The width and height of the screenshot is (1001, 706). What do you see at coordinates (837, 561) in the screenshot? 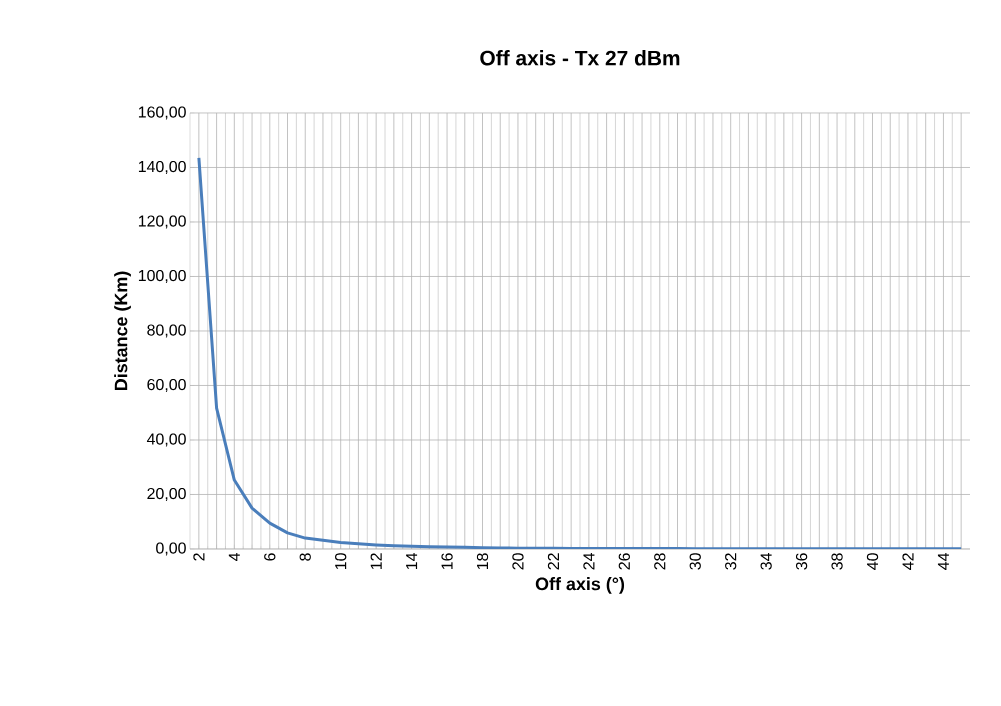
I see `x-tick-label: 38` at bounding box center [837, 561].